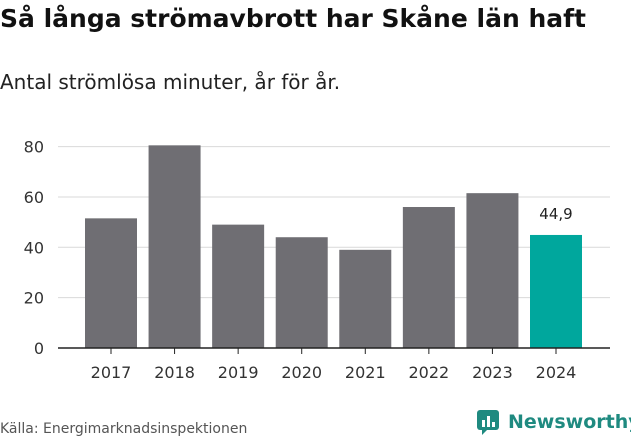  I want to click on x-tick-label-2020: 2020, so click(301, 372).